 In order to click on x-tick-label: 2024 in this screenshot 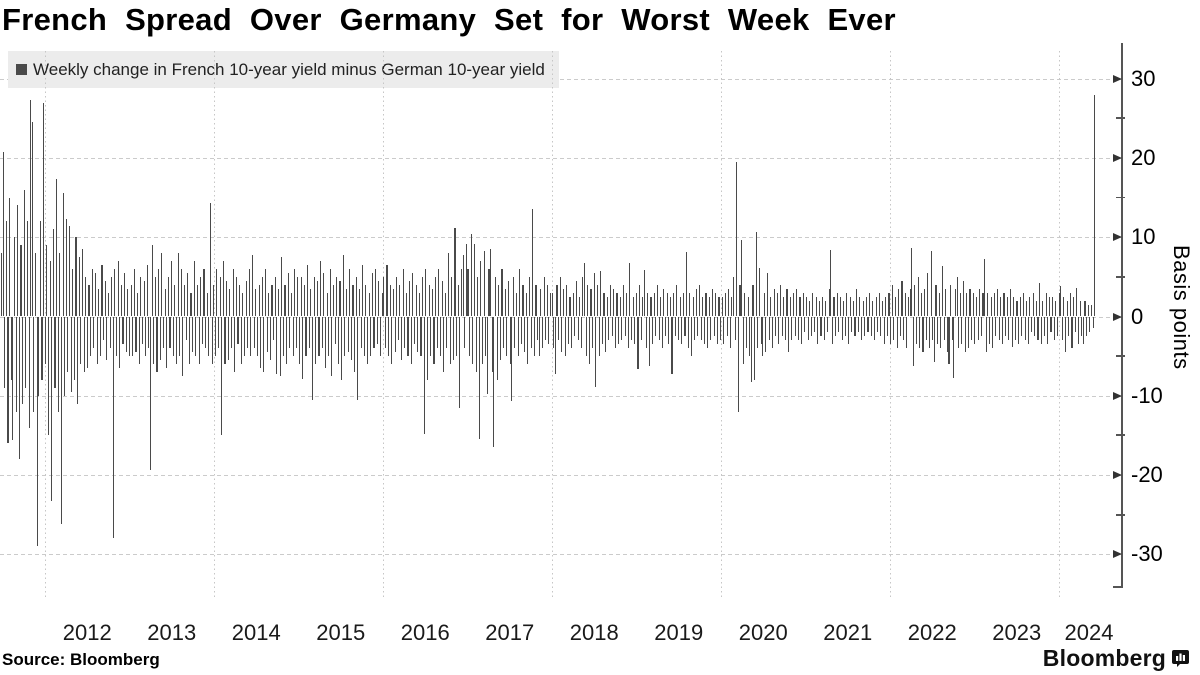, I will do `click(1089, 632)`.